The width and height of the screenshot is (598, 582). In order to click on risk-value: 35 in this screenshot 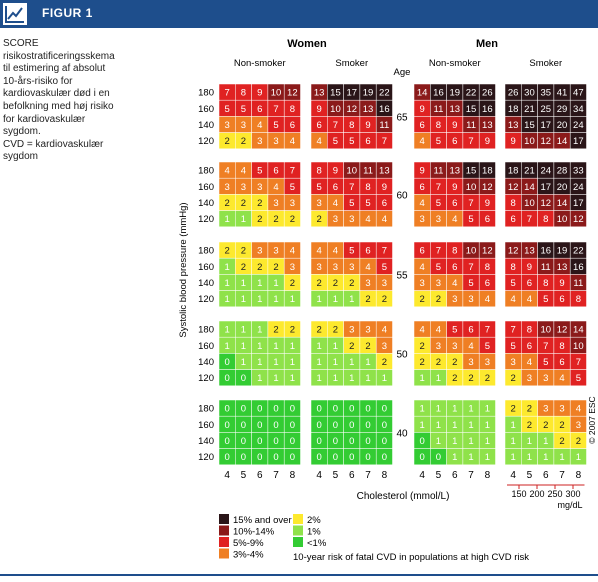, I will do `click(545, 93)`.